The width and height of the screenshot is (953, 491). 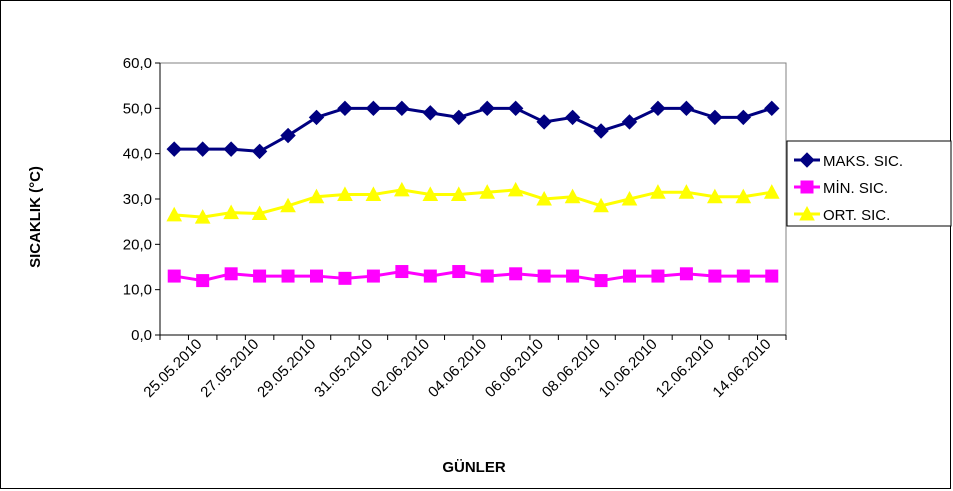 What do you see at coordinates (137, 154) in the screenshot?
I see `y-tick-label: 40,0` at bounding box center [137, 154].